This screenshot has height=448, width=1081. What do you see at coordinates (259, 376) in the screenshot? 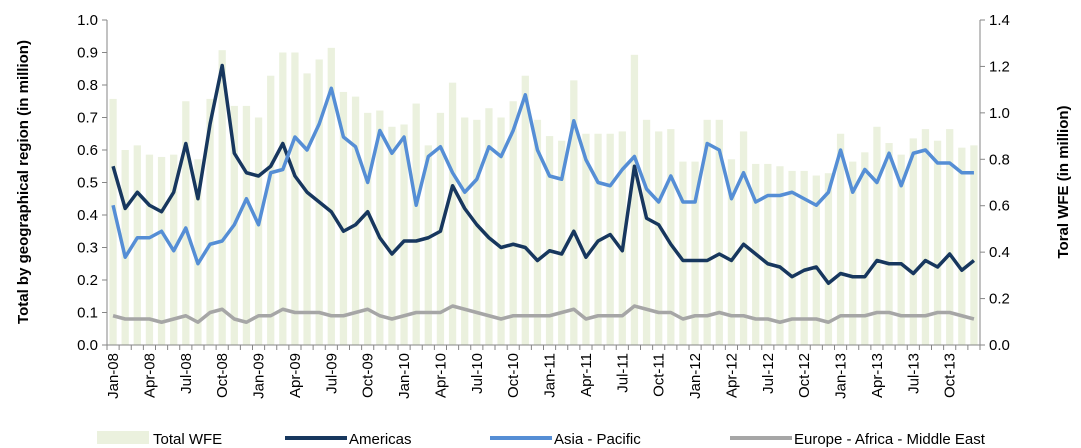
I see `x-tick-label: Jan-09` at bounding box center [259, 376].